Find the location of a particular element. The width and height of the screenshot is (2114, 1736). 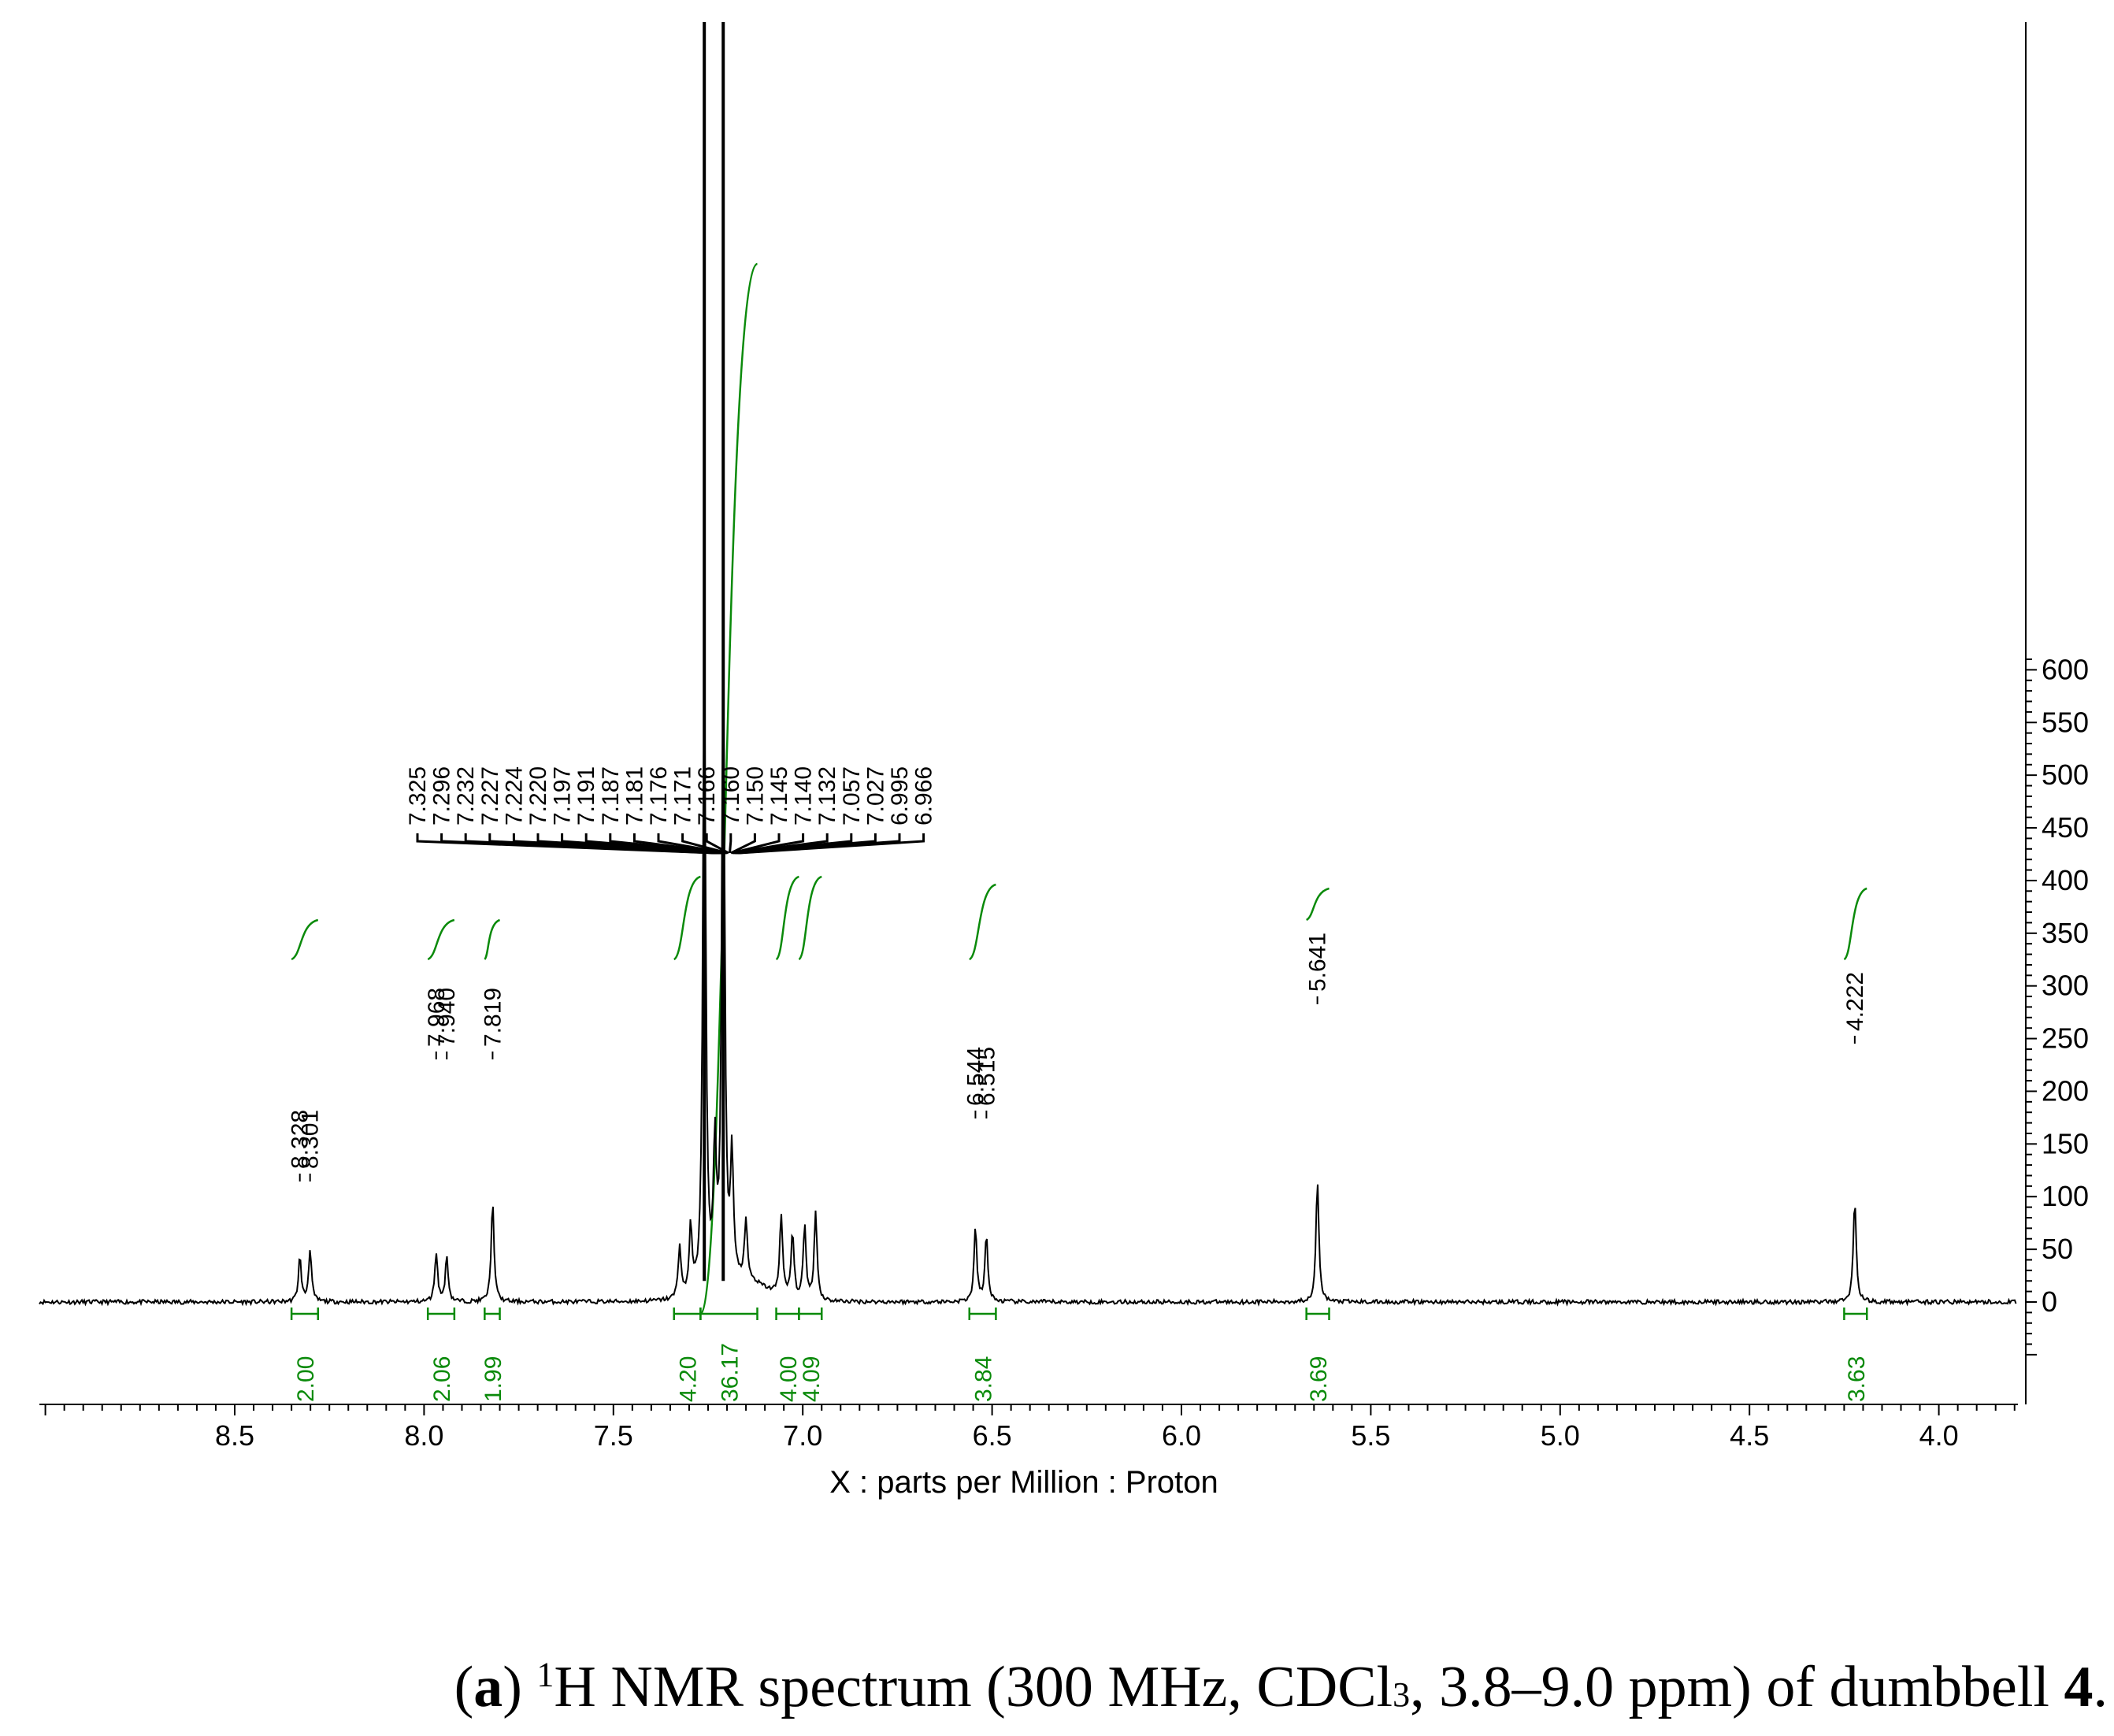

x-axis-title: X : parts per Million : Proton is located at coordinates (1024, 1483).